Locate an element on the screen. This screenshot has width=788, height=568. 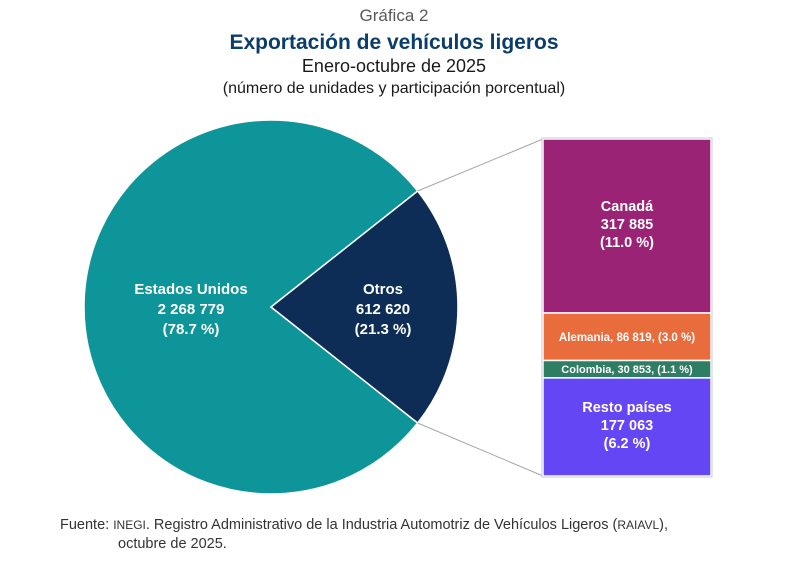
source-prefix: Fuente: is located at coordinates (87, 525).